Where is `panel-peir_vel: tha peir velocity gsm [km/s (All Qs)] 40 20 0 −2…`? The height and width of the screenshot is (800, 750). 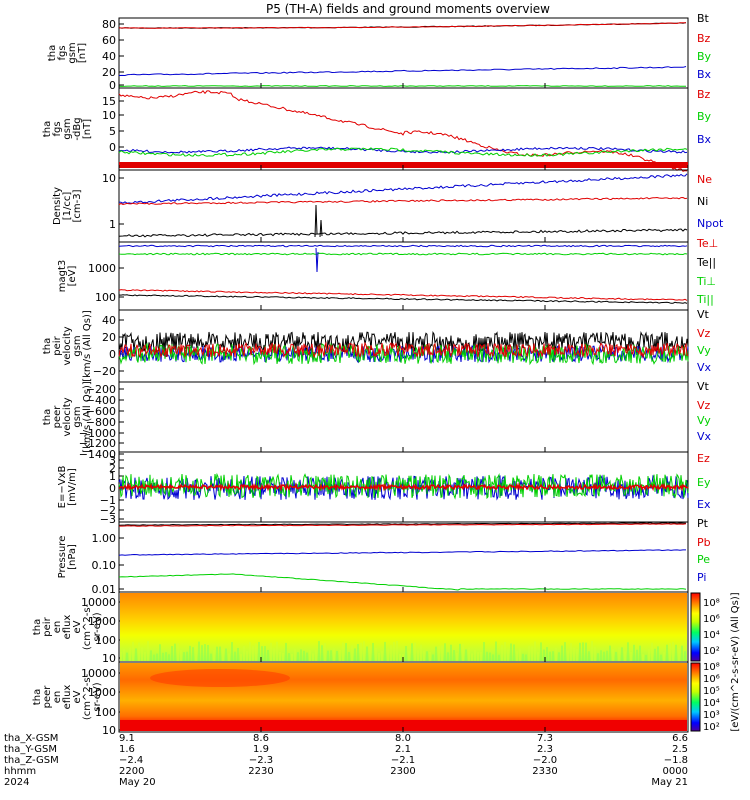
panel-peir_vel: tha peir velocity gsm [km/s (All Qs)] 40 20 0 −2… is located at coordinates (377, 345).